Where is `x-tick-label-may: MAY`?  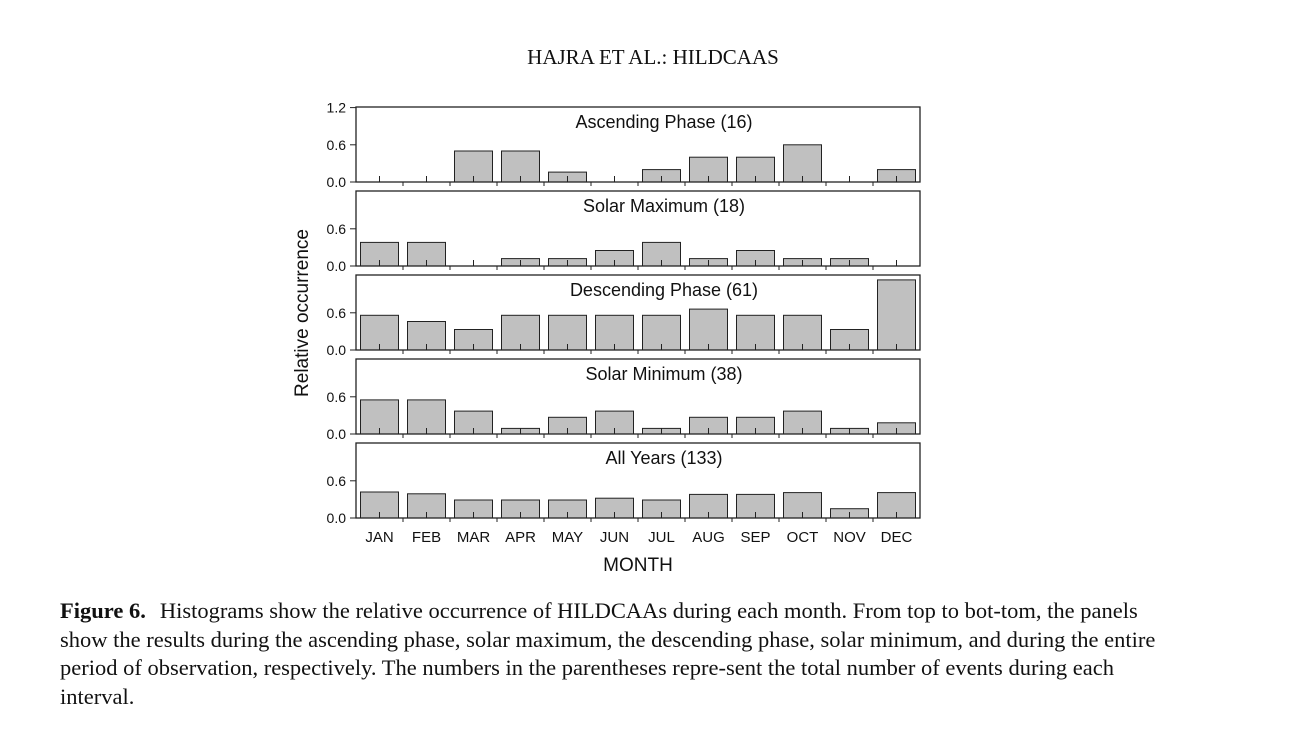
x-tick-label-may: MAY is located at coordinates (567, 537).